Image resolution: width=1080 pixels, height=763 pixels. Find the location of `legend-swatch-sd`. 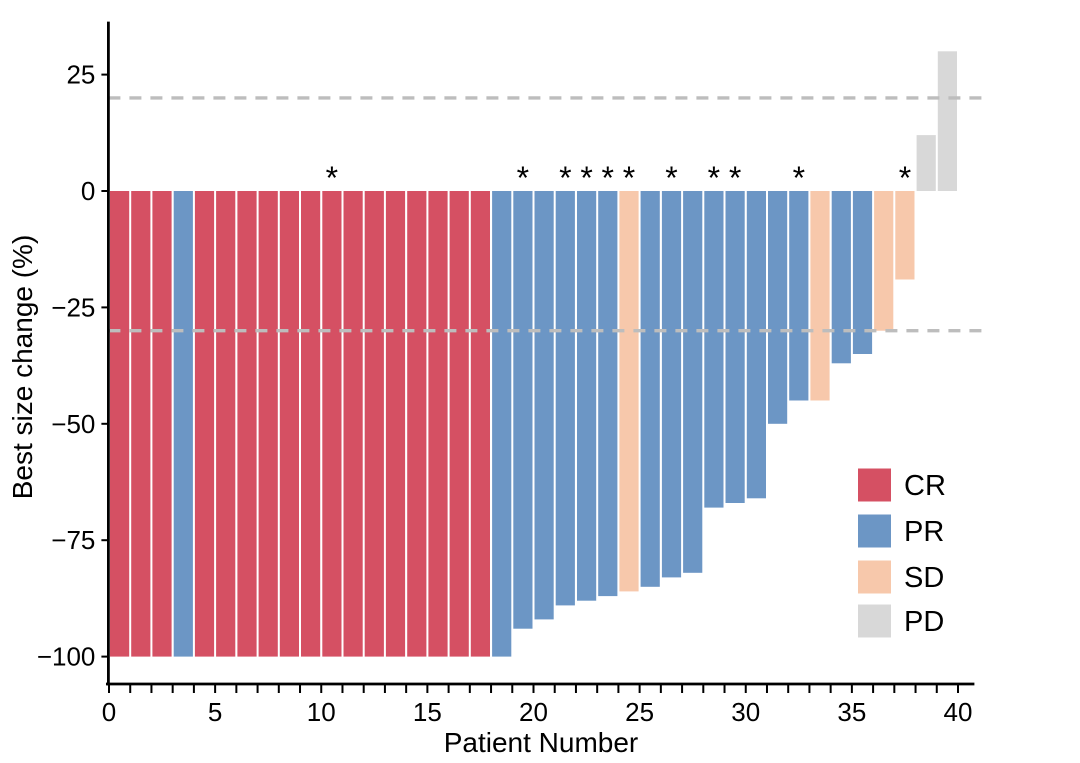

legend-swatch-sd is located at coordinates (874, 577).